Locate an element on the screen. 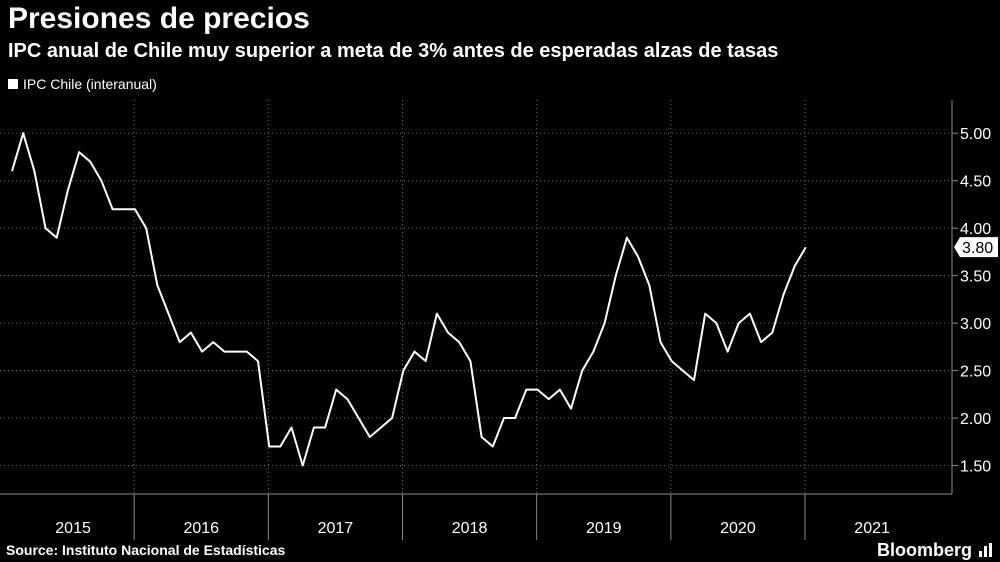 Image resolution: width=1000 pixels, height=562 pixels. y-tick-label: 3.50 is located at coordinates (975, 277).